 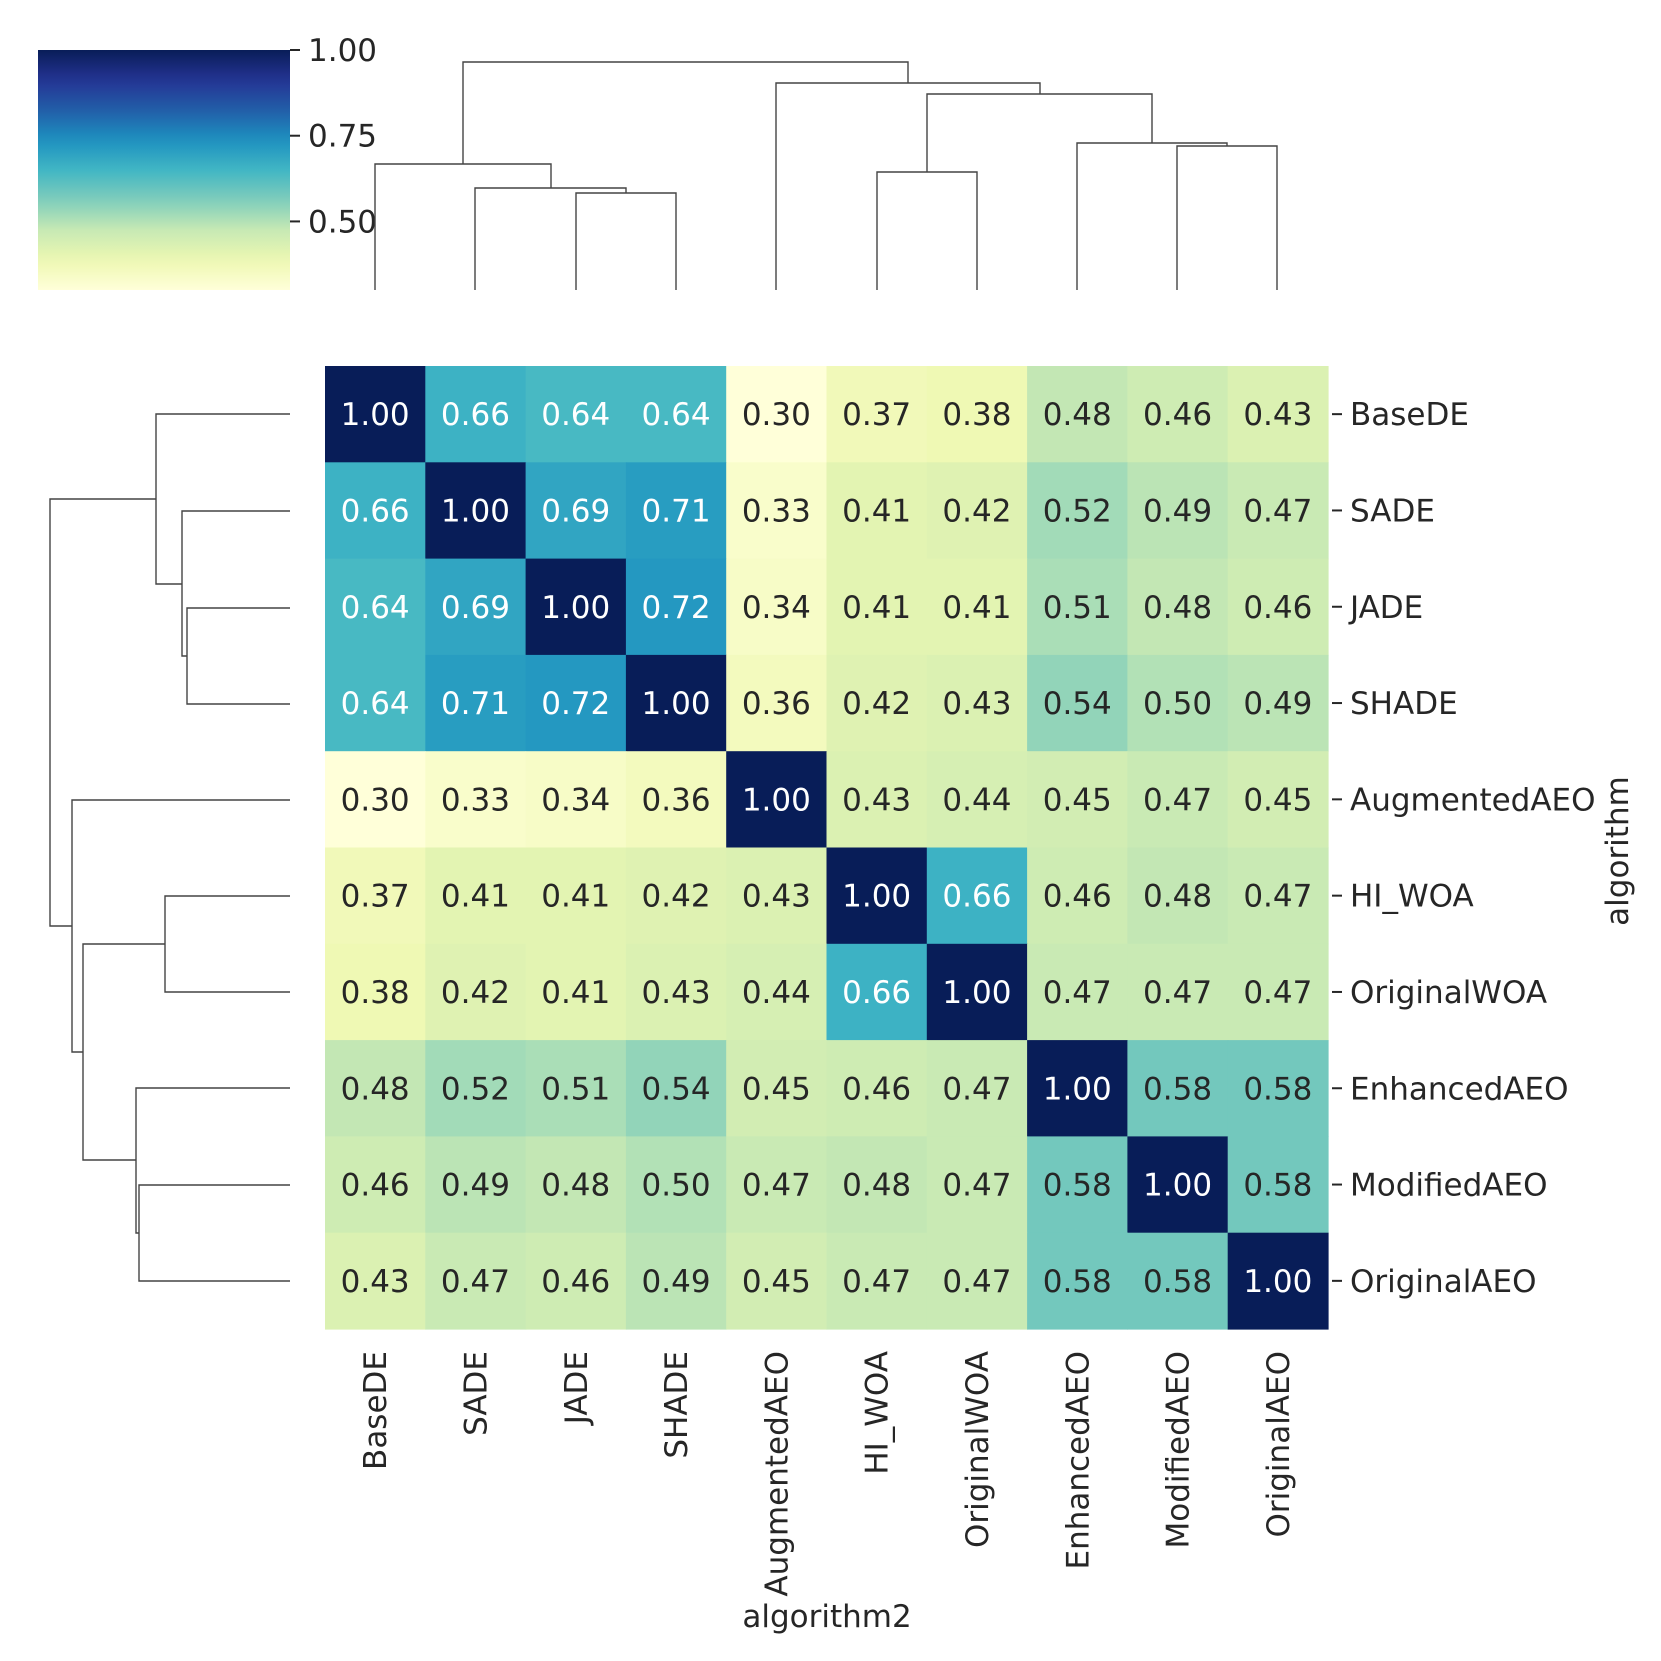 I want to click on cell-annotation: 0.71, so click(x=475, y=704).